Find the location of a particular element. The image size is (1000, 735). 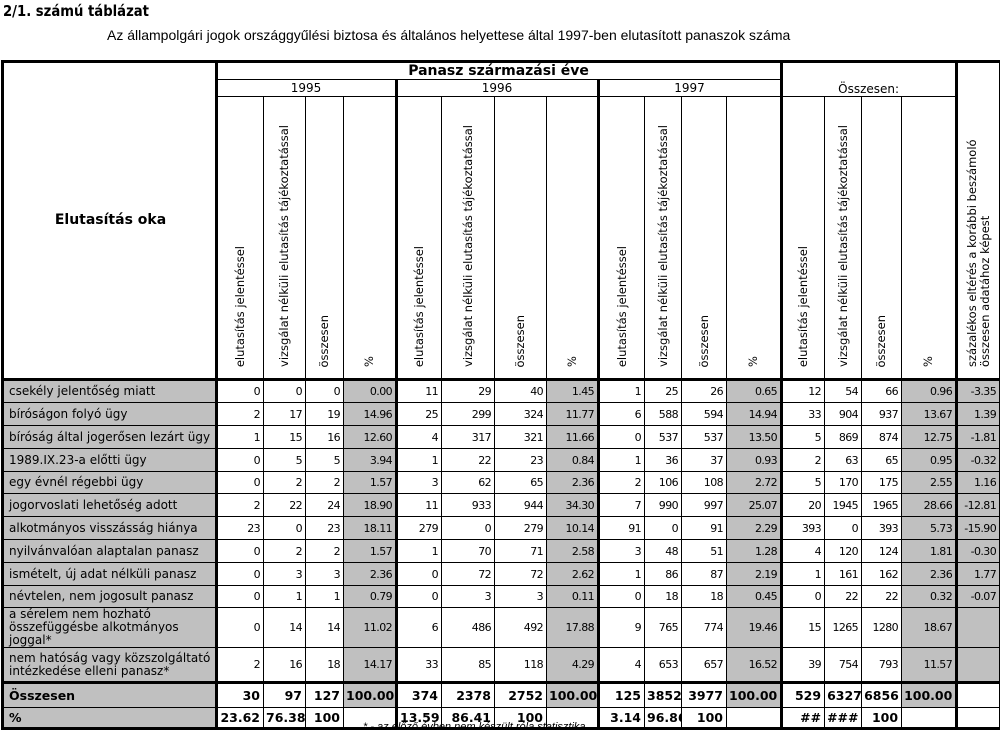

table-cell: 30 is located at coordinates (239, 694).